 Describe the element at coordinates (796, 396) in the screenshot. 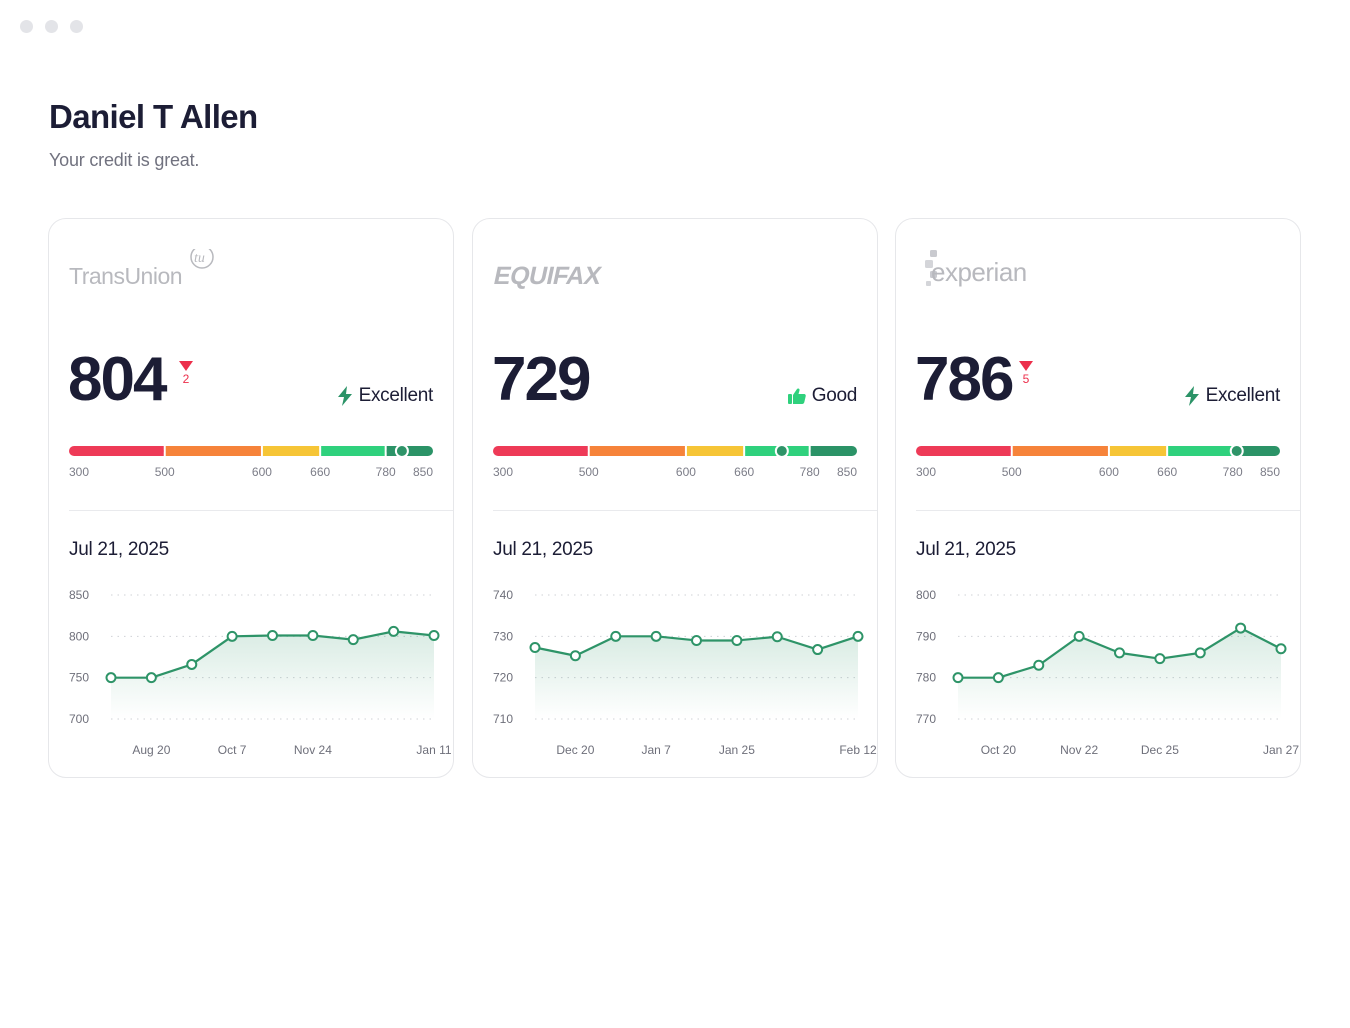

I see `thumbs-up-icon` at that location.